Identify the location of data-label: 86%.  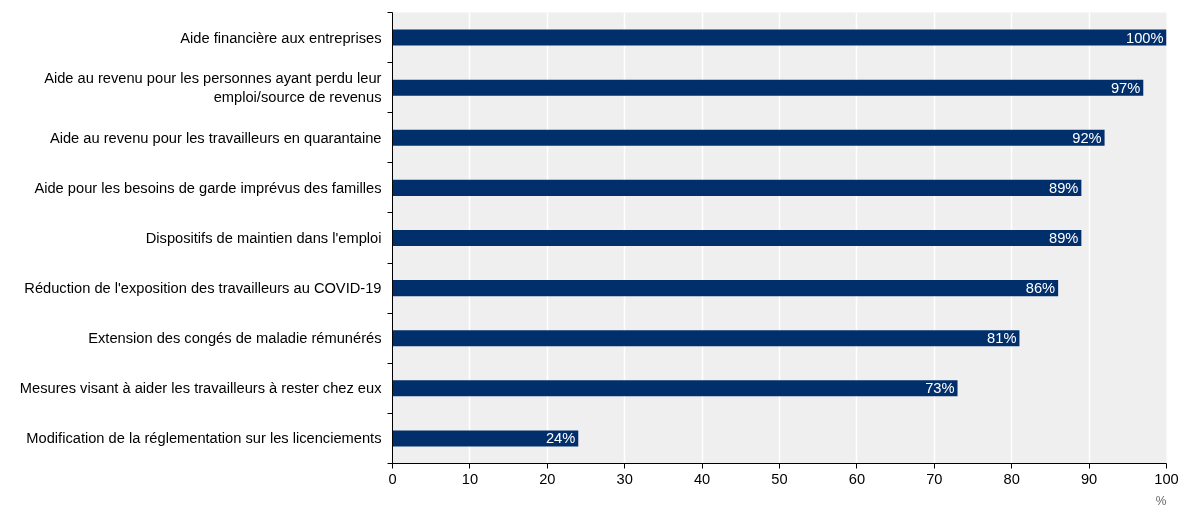
(1040, 288).